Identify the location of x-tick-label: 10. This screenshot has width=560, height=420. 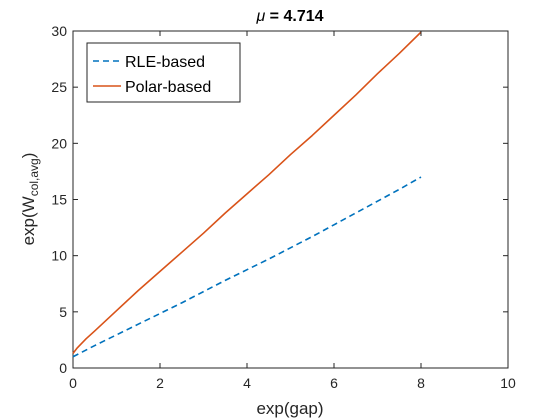
(508, 383).